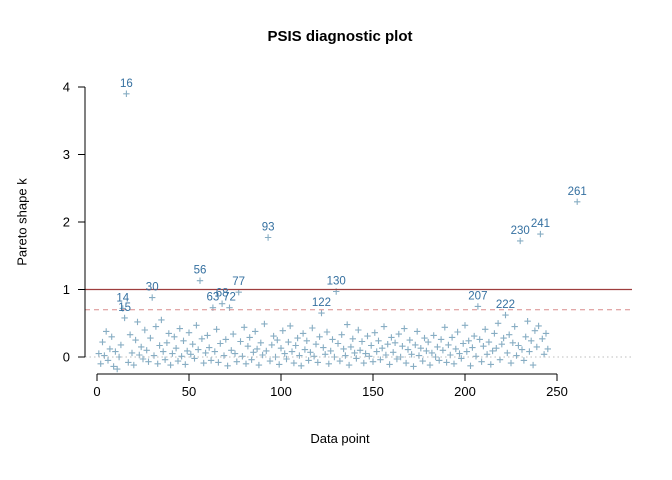 Image resolution: width=672 pixels, height=480 pixels. What do you see at coordinates (477, 296) in the screenshot?
I see `point-label-207: 207` at bounding box center [477, 296].